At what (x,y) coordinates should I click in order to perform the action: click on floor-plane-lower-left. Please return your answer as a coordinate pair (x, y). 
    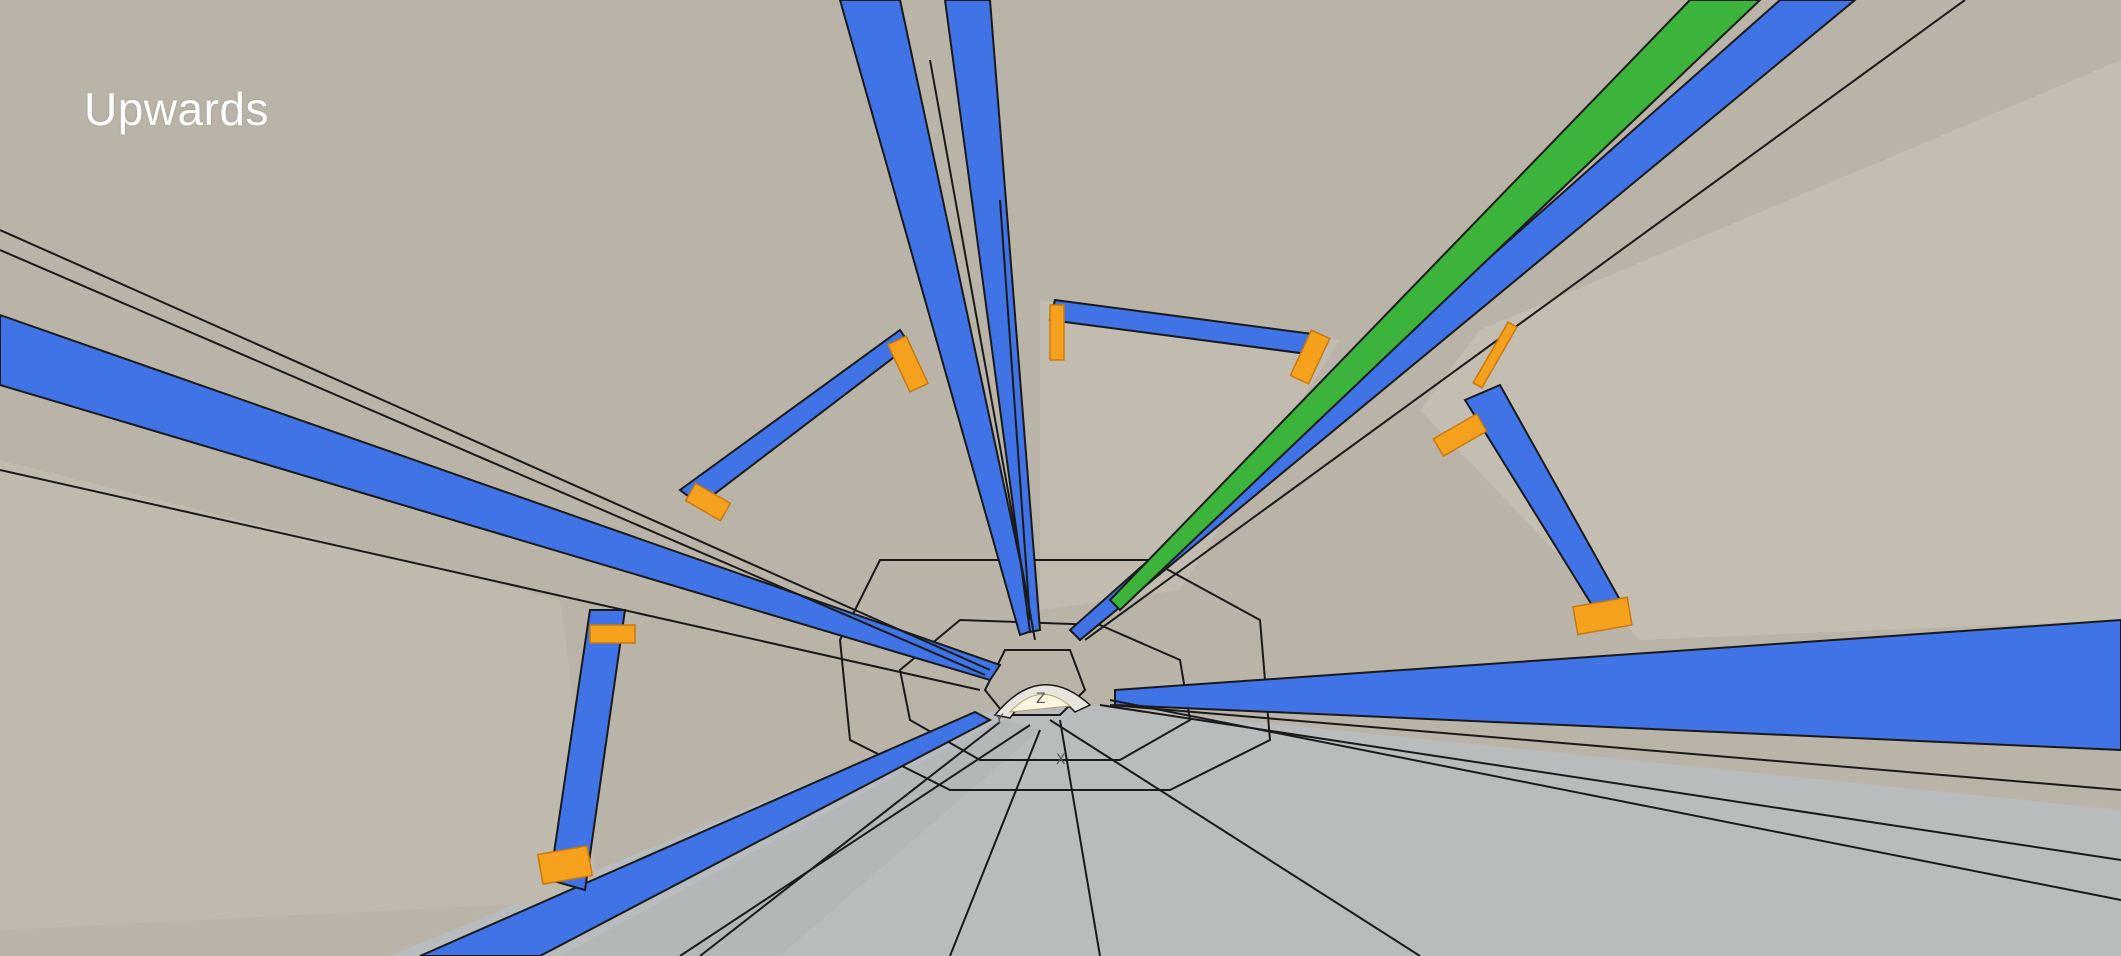
    Looking at the image, I should click on (800, 838).